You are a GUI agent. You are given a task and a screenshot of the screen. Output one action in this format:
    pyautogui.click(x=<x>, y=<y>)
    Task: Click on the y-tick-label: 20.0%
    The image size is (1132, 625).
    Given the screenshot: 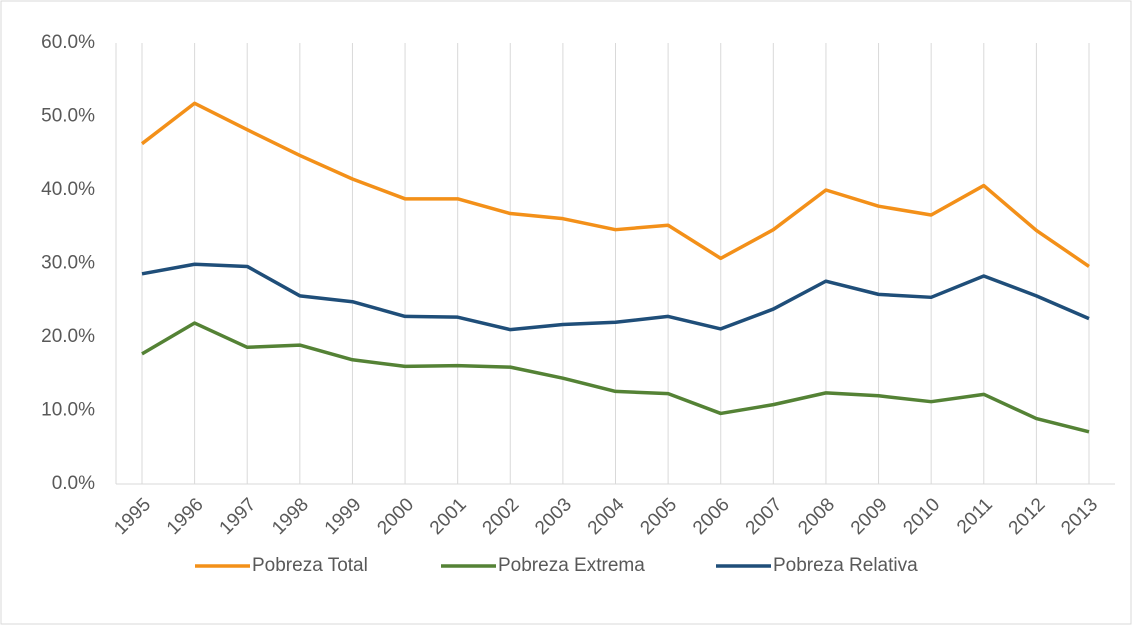 What is the action you would take?
    pyautogui.click(x=68, y=336)
    